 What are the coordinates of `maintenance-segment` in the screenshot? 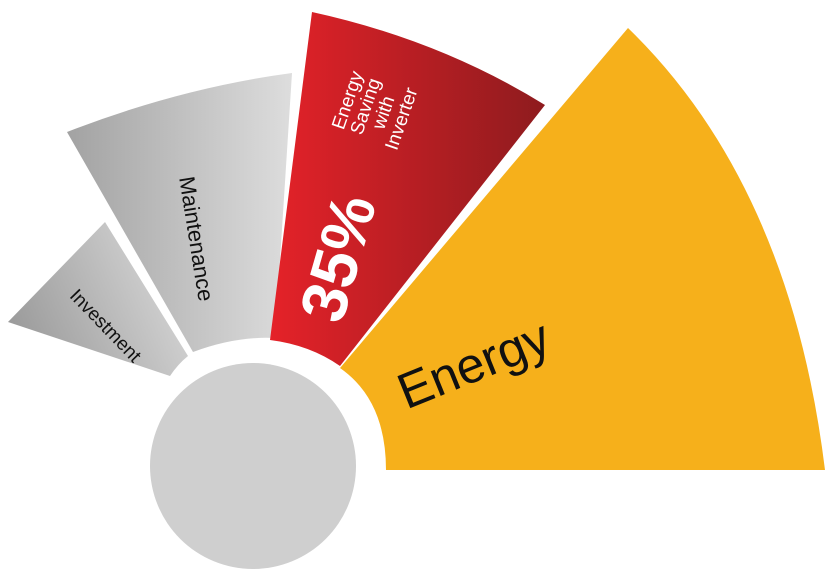 It's located at (179, 212).